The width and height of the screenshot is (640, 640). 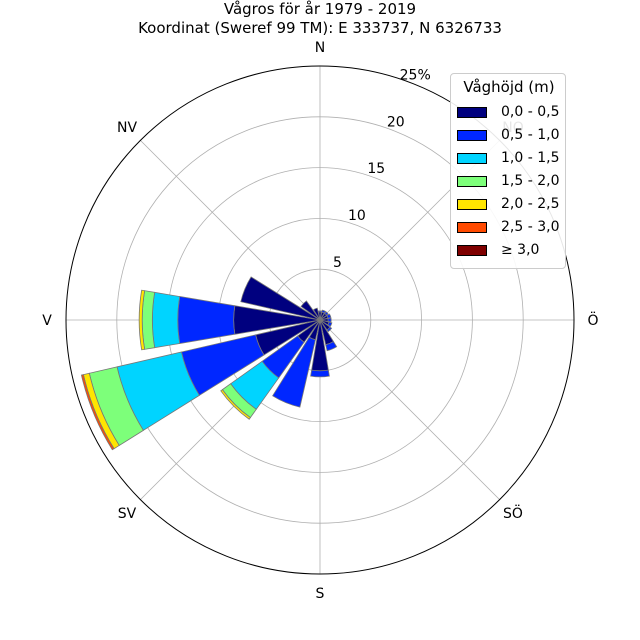 I want to click on legend-label: ≥ 3,0, so click(x=520, y=250).